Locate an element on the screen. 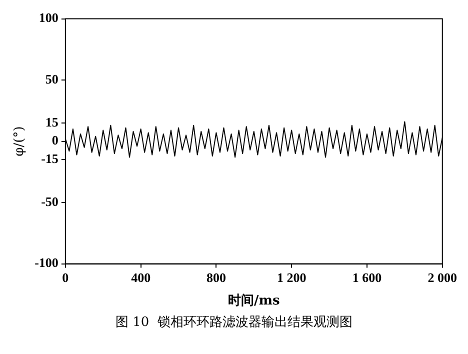 The height and width of the screenshot is (354, 468). x-tick-label: 800 is located at coordinates (216, 277).